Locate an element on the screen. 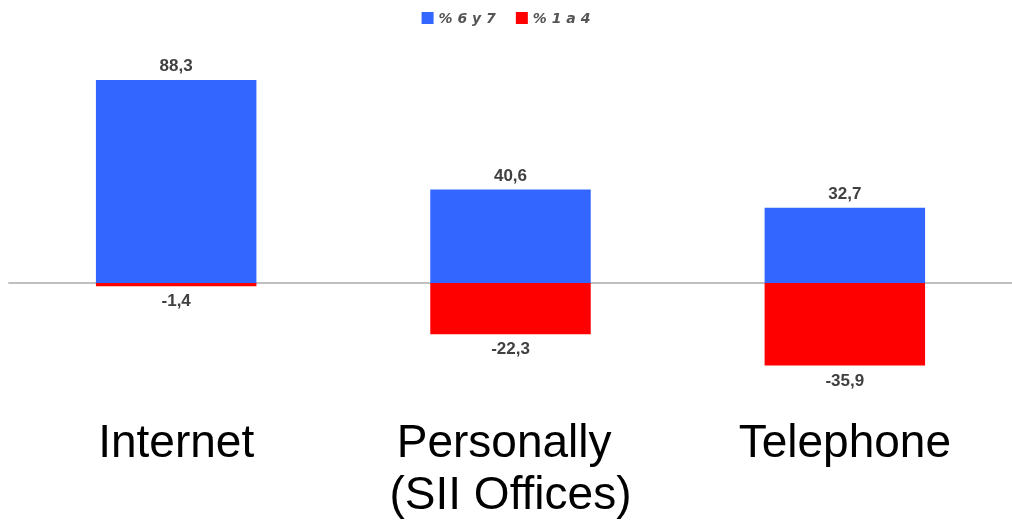  data-label: 88,3 is located at coordinates (176, 65).